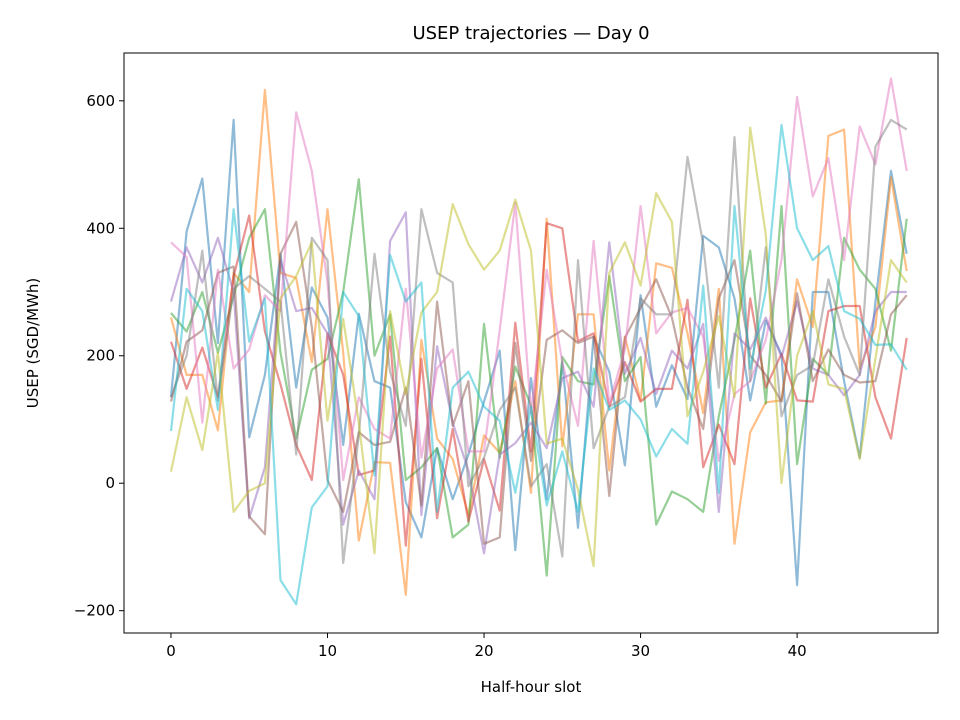 Image resolution: width=960 pixels, height=720 pixels. What do you see at coordinates (33, 343) in the screenshot?
I see `y-axis-label: USEP (SGD/MWh)` at bounding box center [33, 343].